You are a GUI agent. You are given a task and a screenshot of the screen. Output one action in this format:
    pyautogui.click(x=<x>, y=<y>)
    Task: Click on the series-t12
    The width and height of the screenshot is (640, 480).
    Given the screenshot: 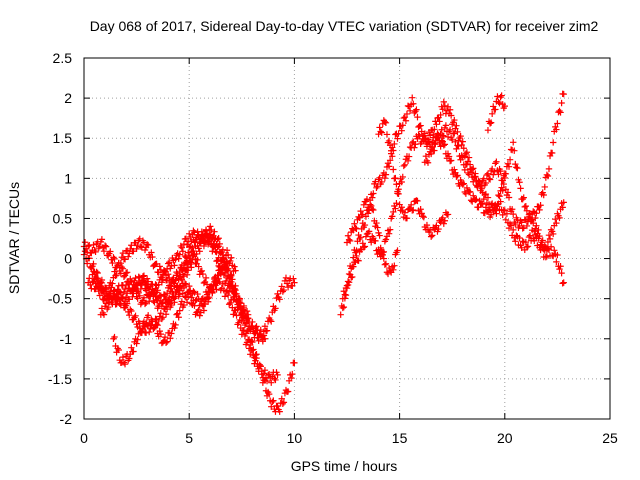 What is the action you would take?
    pyautogui.click(x=496, y=113)
    